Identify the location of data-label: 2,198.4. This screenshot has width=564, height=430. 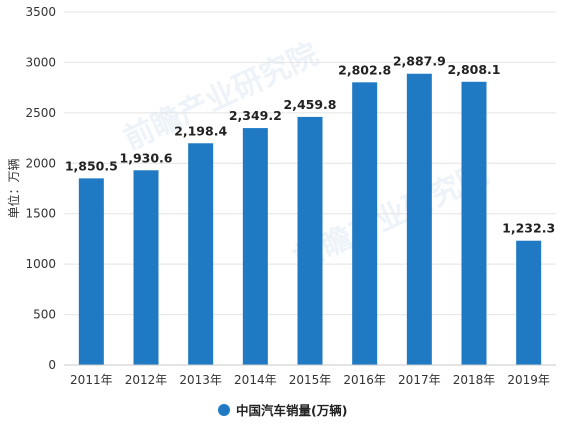
(200, 130).